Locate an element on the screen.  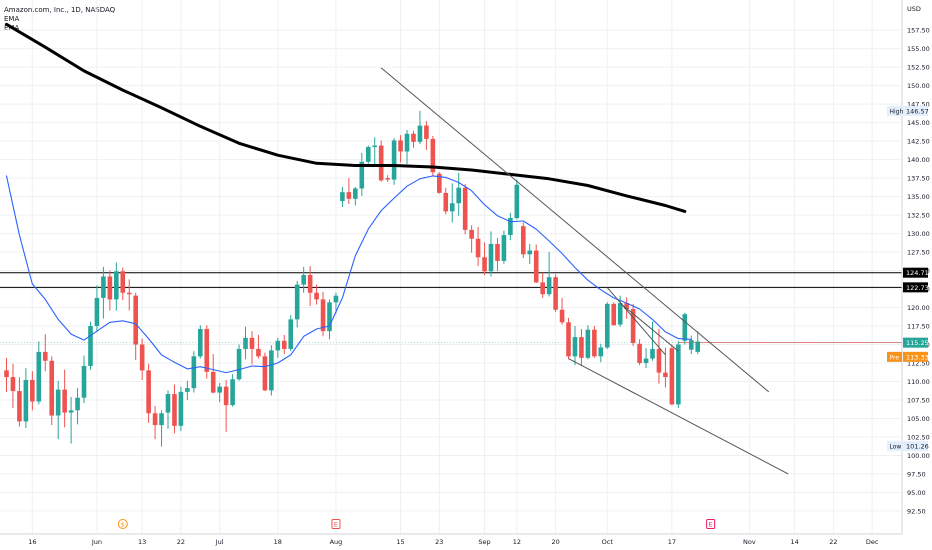
price-badge-value: 115.25 is located at coordinates (917, 343).